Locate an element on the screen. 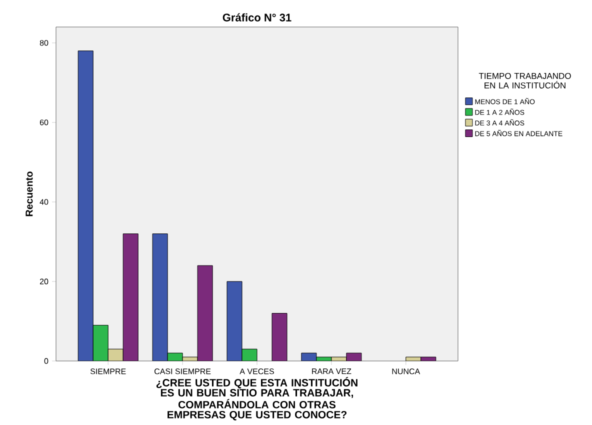  bar is located at coordinates (280, 337).